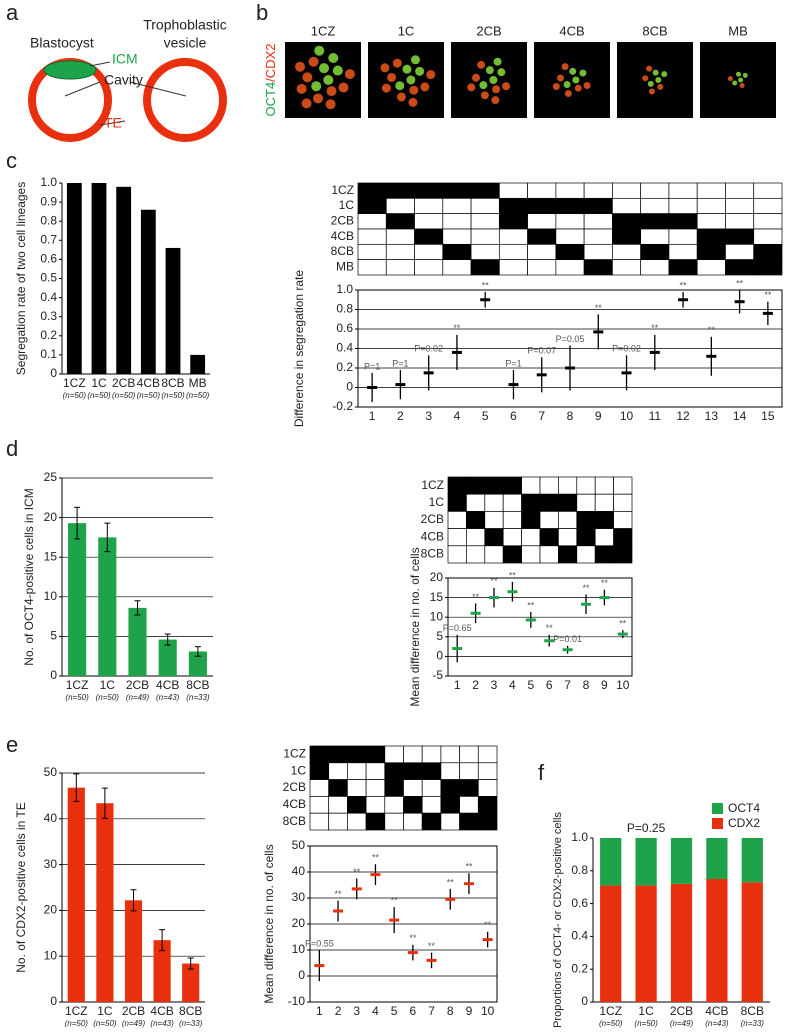 The image size is (786, 1036). Describe the element at coordinates (567, 639) in the screenshot. I see `annotation: P=0.01` at that location.